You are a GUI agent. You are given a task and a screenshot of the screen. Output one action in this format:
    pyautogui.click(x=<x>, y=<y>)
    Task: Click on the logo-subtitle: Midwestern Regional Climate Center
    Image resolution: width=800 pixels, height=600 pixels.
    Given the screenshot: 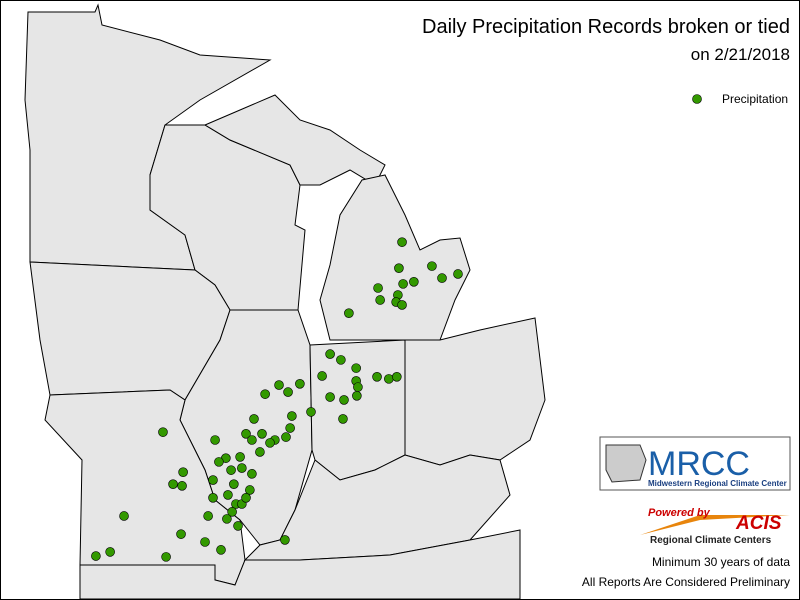 What is the action you would take?
    pyautogui.click(x=717, y=483)
    